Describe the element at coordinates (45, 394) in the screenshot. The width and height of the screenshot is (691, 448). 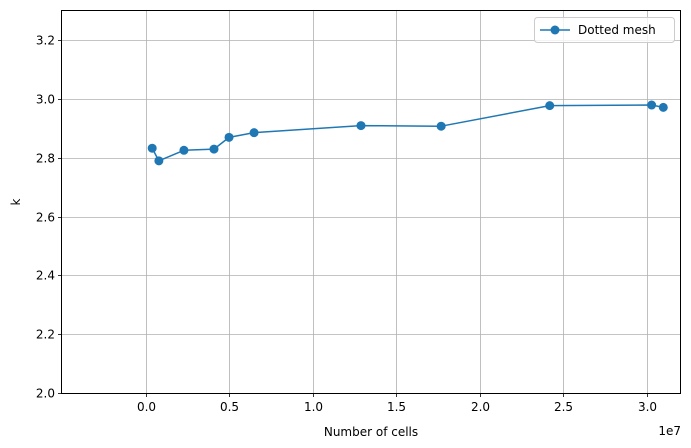
I see `y-tick-label: 2.0` at that location.